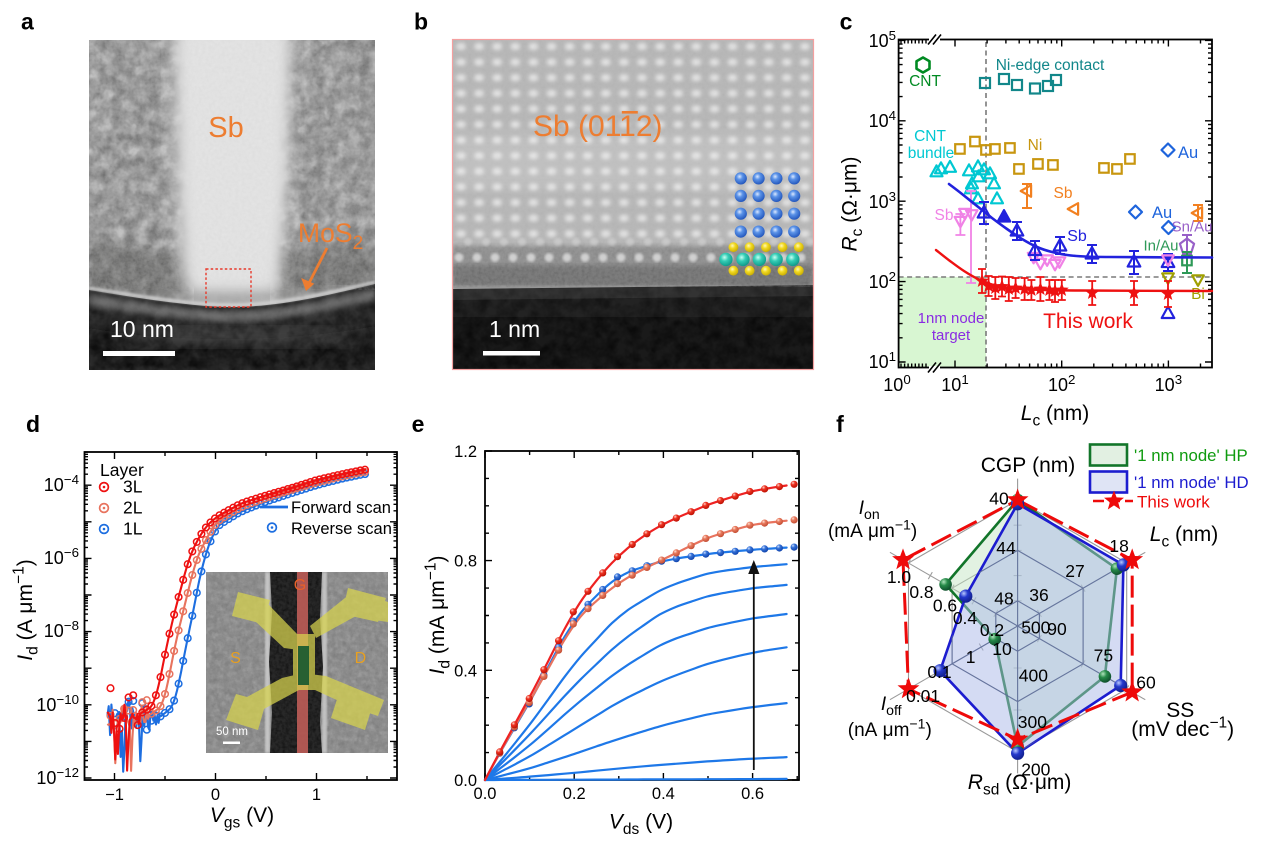 The image size is (1266, 843). I want to click on svg-text: Bi, so click(1198, 294).